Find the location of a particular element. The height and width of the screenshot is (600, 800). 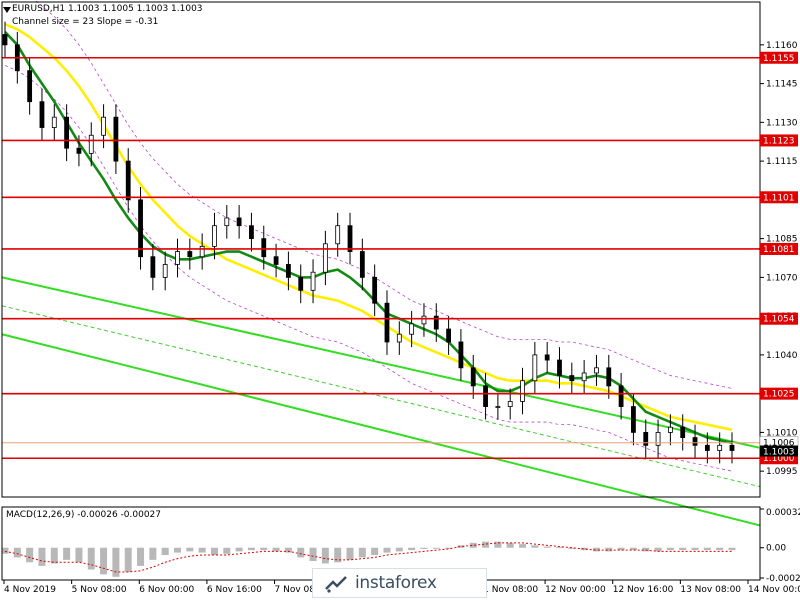

collapse-arrow-icon is located at coordinates (7, 10).